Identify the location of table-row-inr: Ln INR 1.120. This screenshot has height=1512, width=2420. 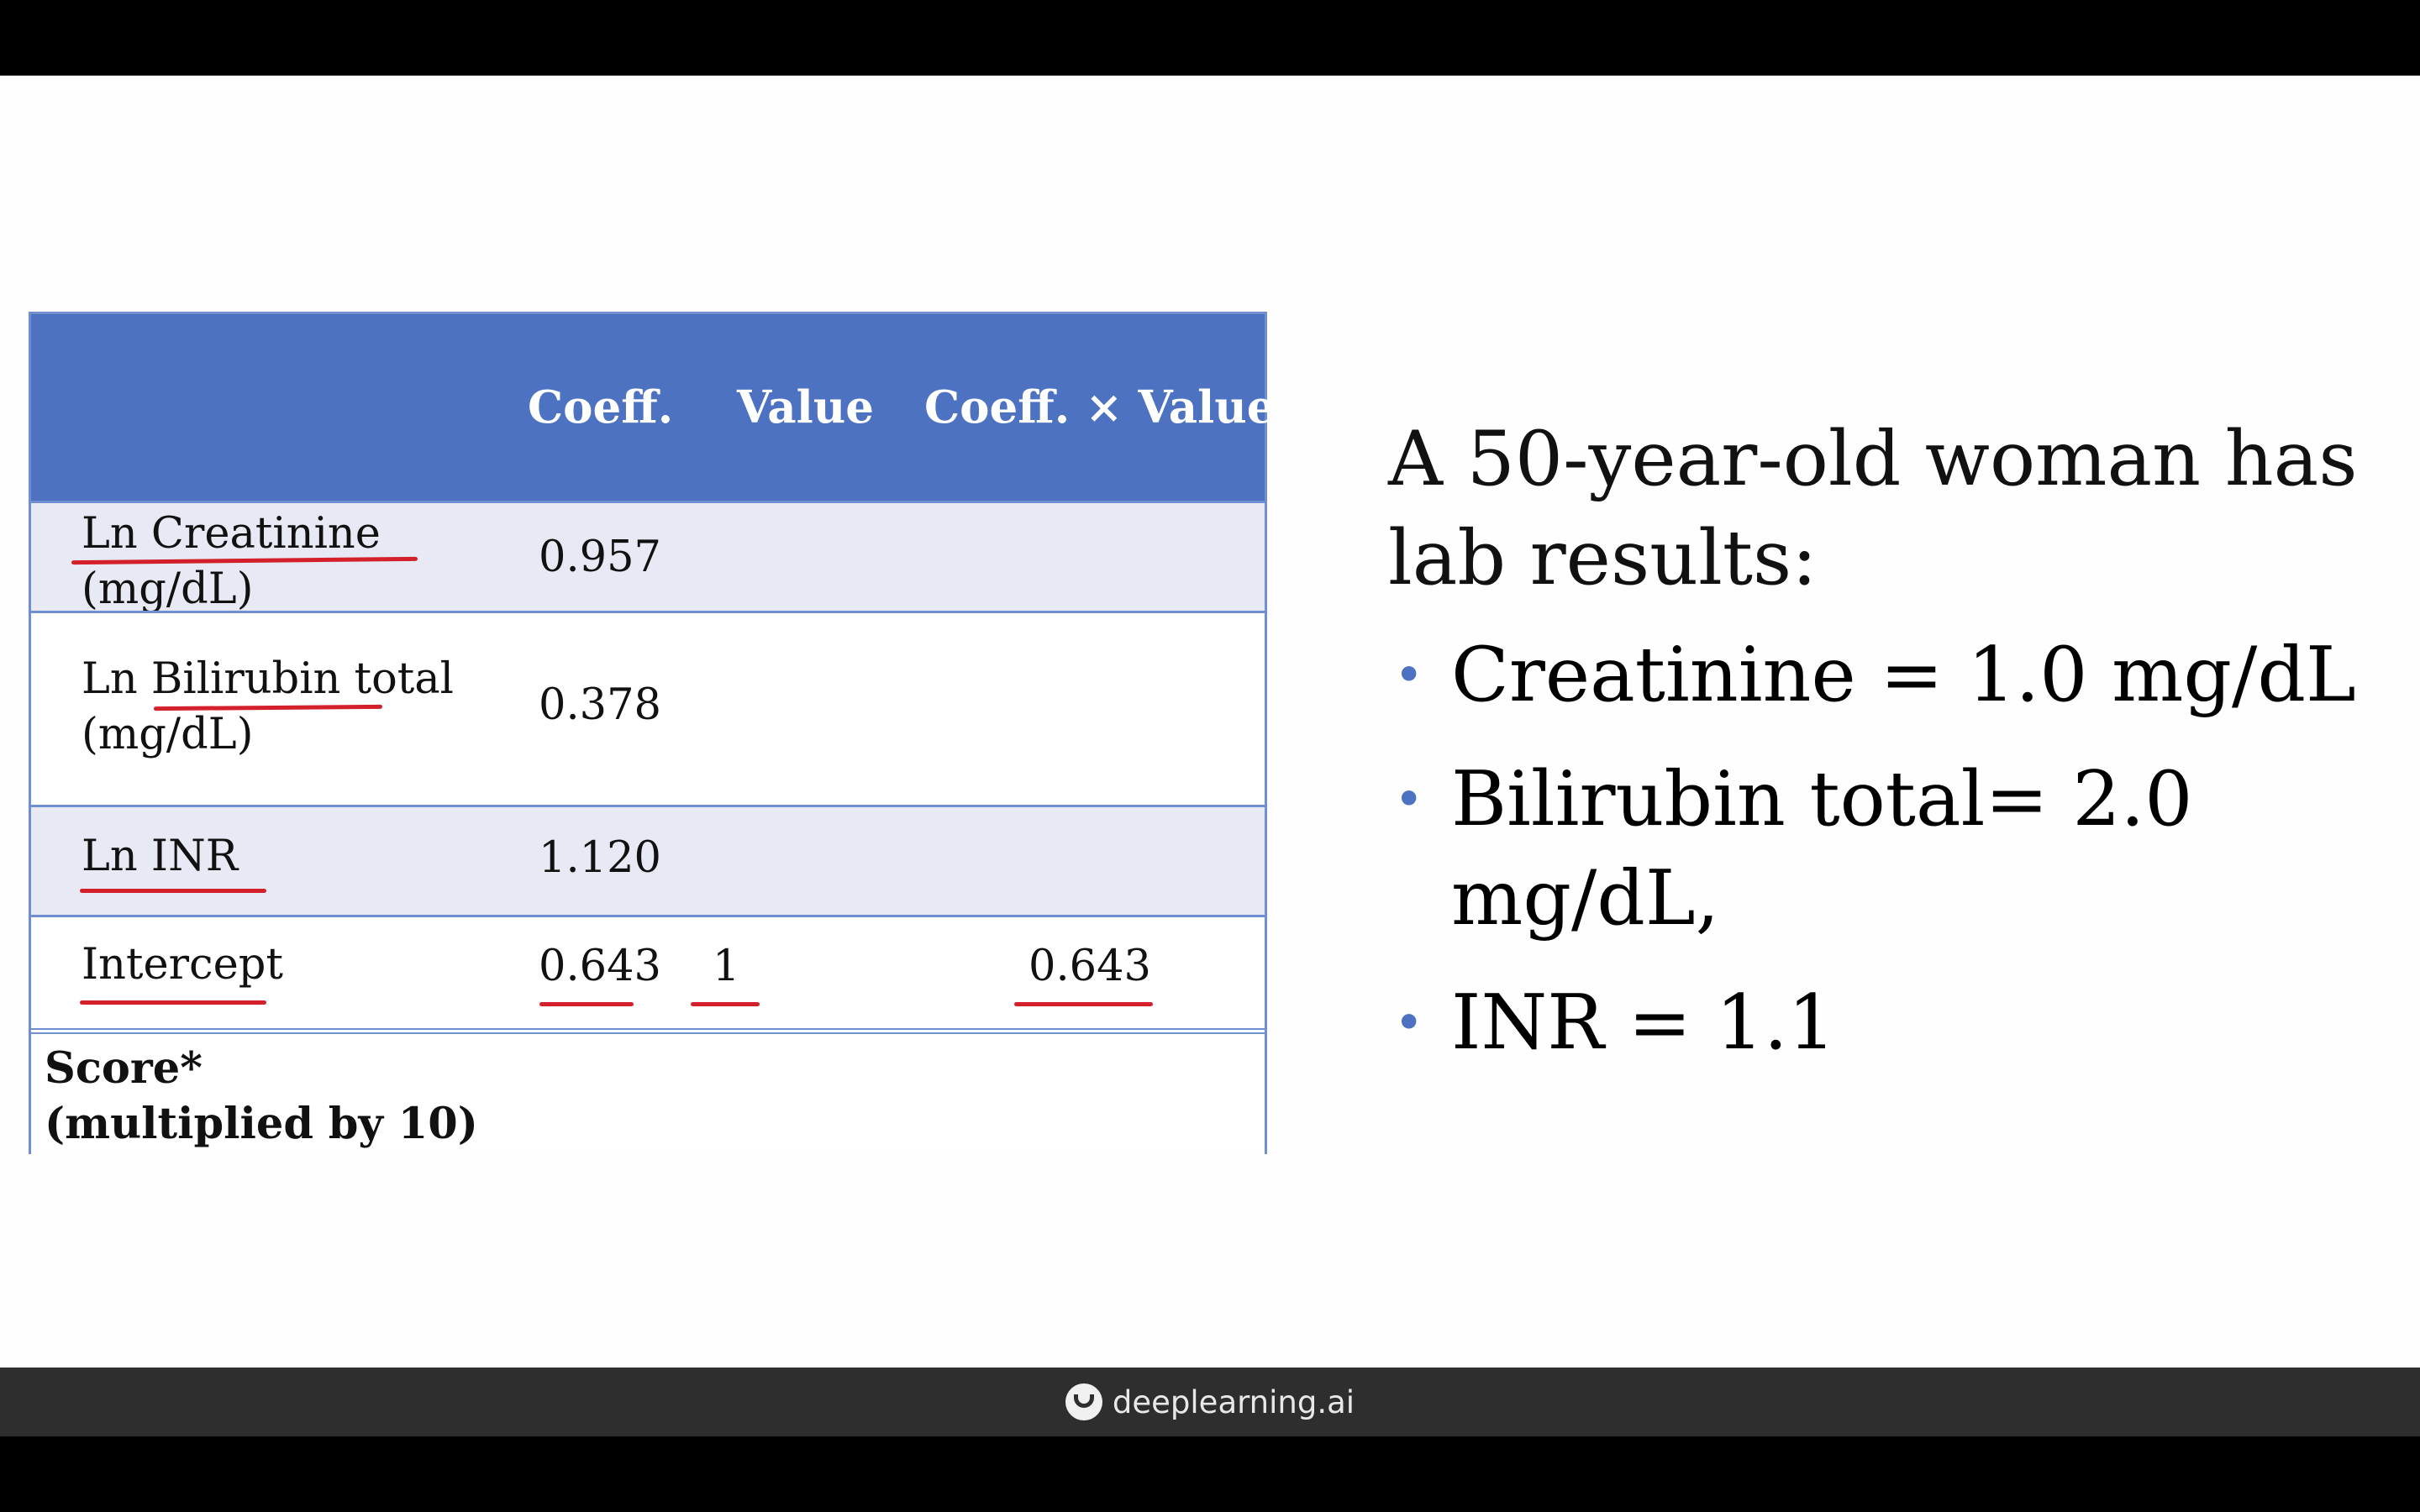
(648, 860).